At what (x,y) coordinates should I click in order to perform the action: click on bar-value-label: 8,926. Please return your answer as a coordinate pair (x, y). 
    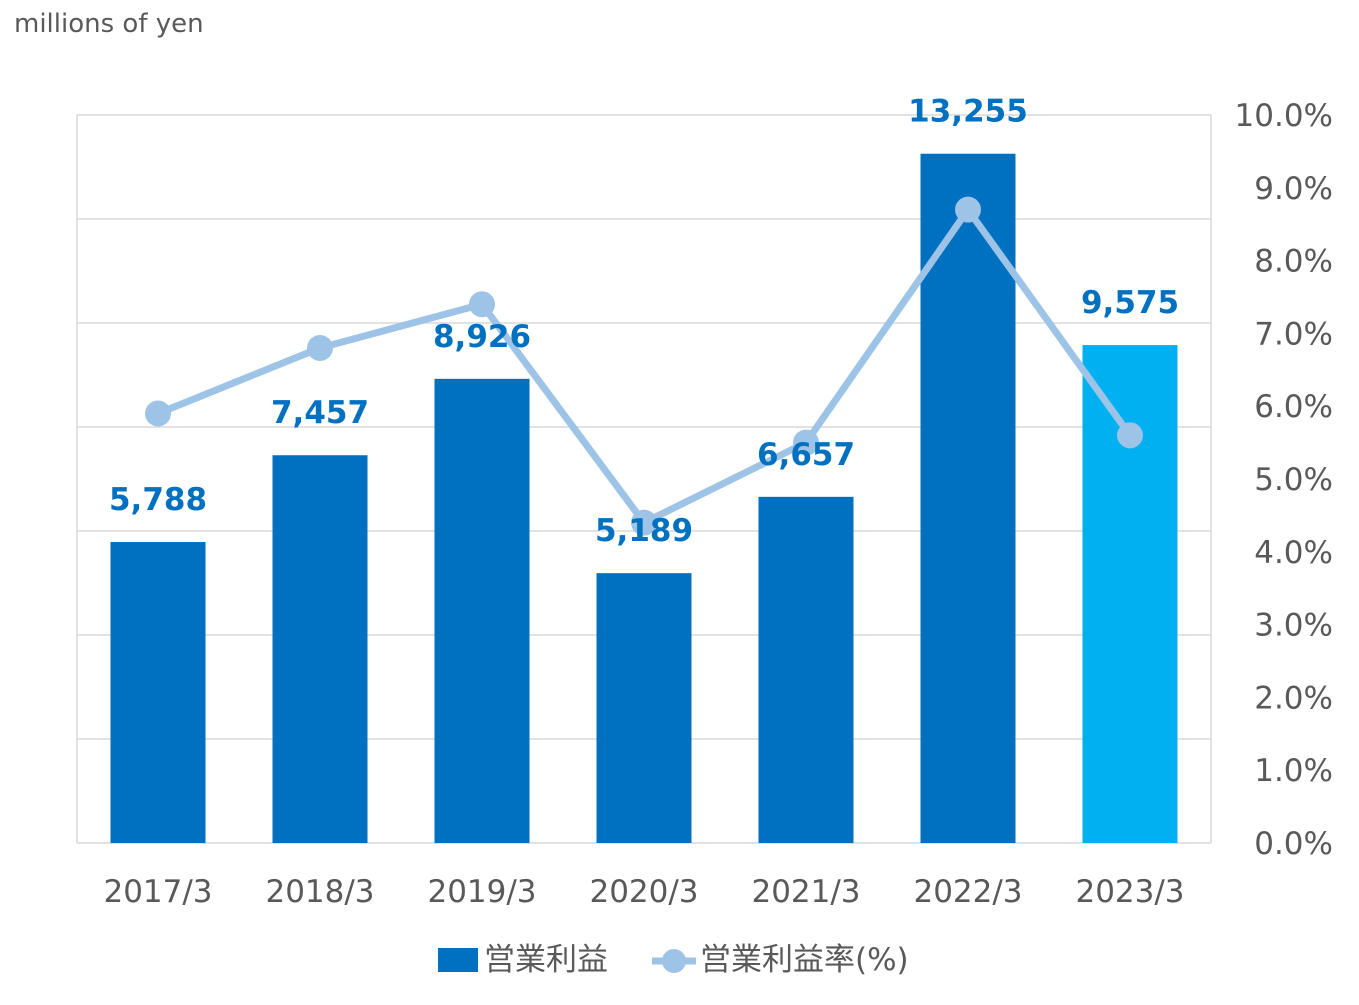
    Looking at the image, I should click on (482, 337).